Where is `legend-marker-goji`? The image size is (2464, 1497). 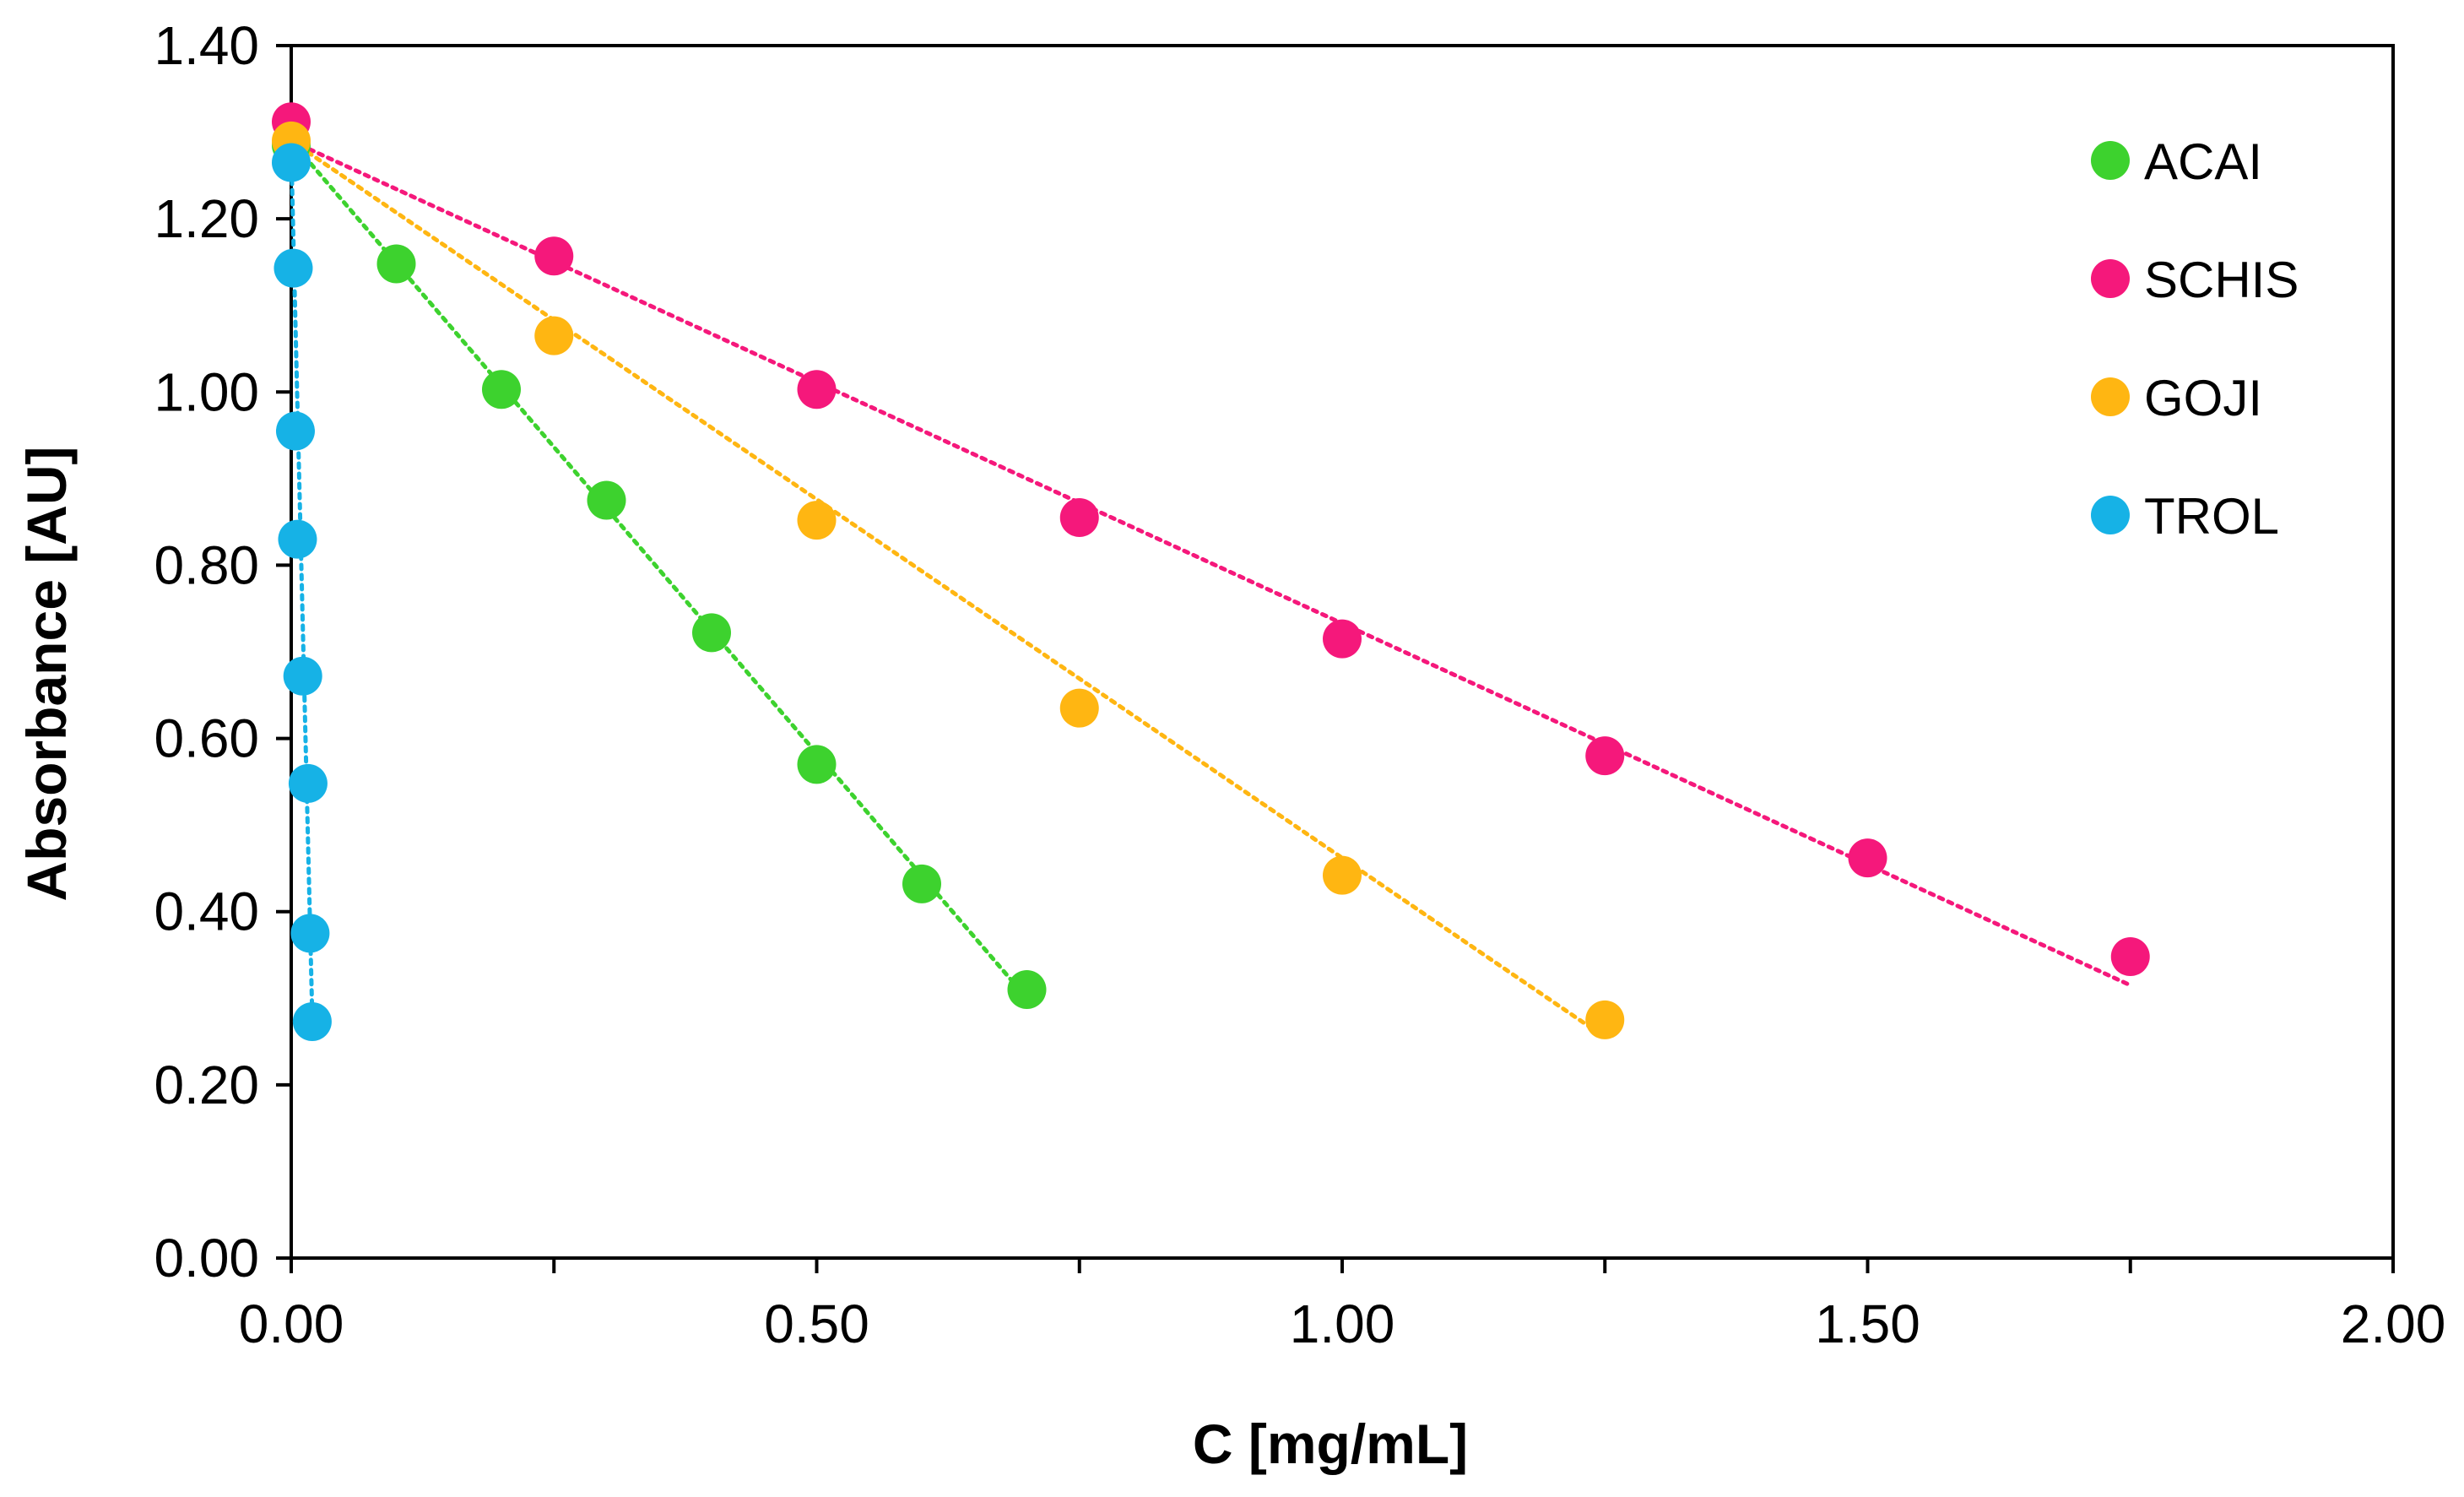
legend-marker-goji is located at coordinates (2110, 396).